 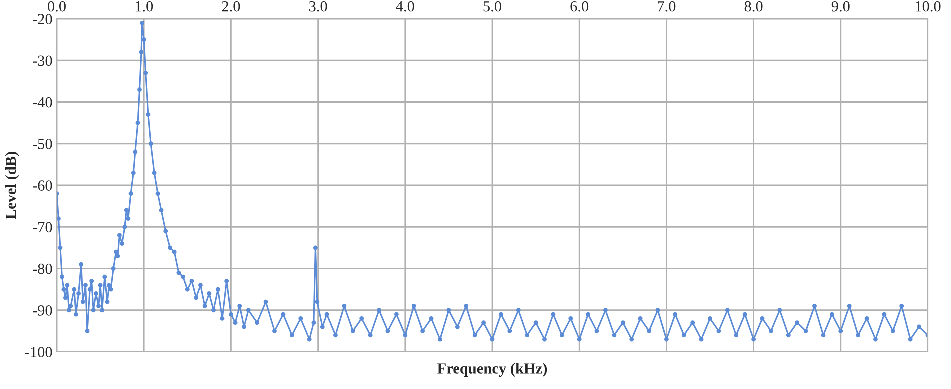 What do you see at coordinates (493, 370) in the screenshot?
I see `x-axis-title: Frequency (kHz)` at bounding box center [493, 370].